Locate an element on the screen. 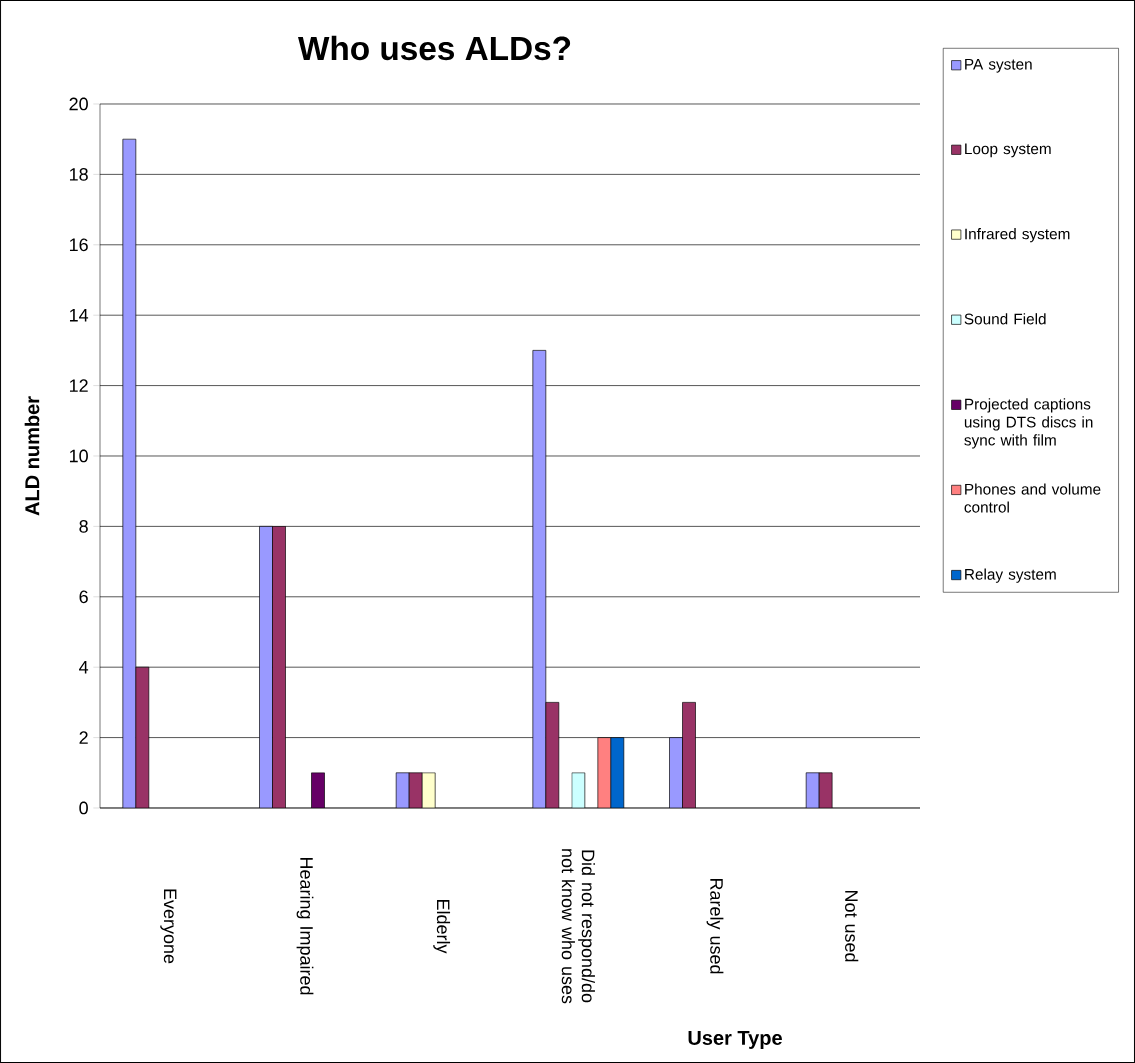 Image resolution: width=1135 pixels, height=1063 pixels. y-tick-label: 10 is located at coordinates (78, 456).